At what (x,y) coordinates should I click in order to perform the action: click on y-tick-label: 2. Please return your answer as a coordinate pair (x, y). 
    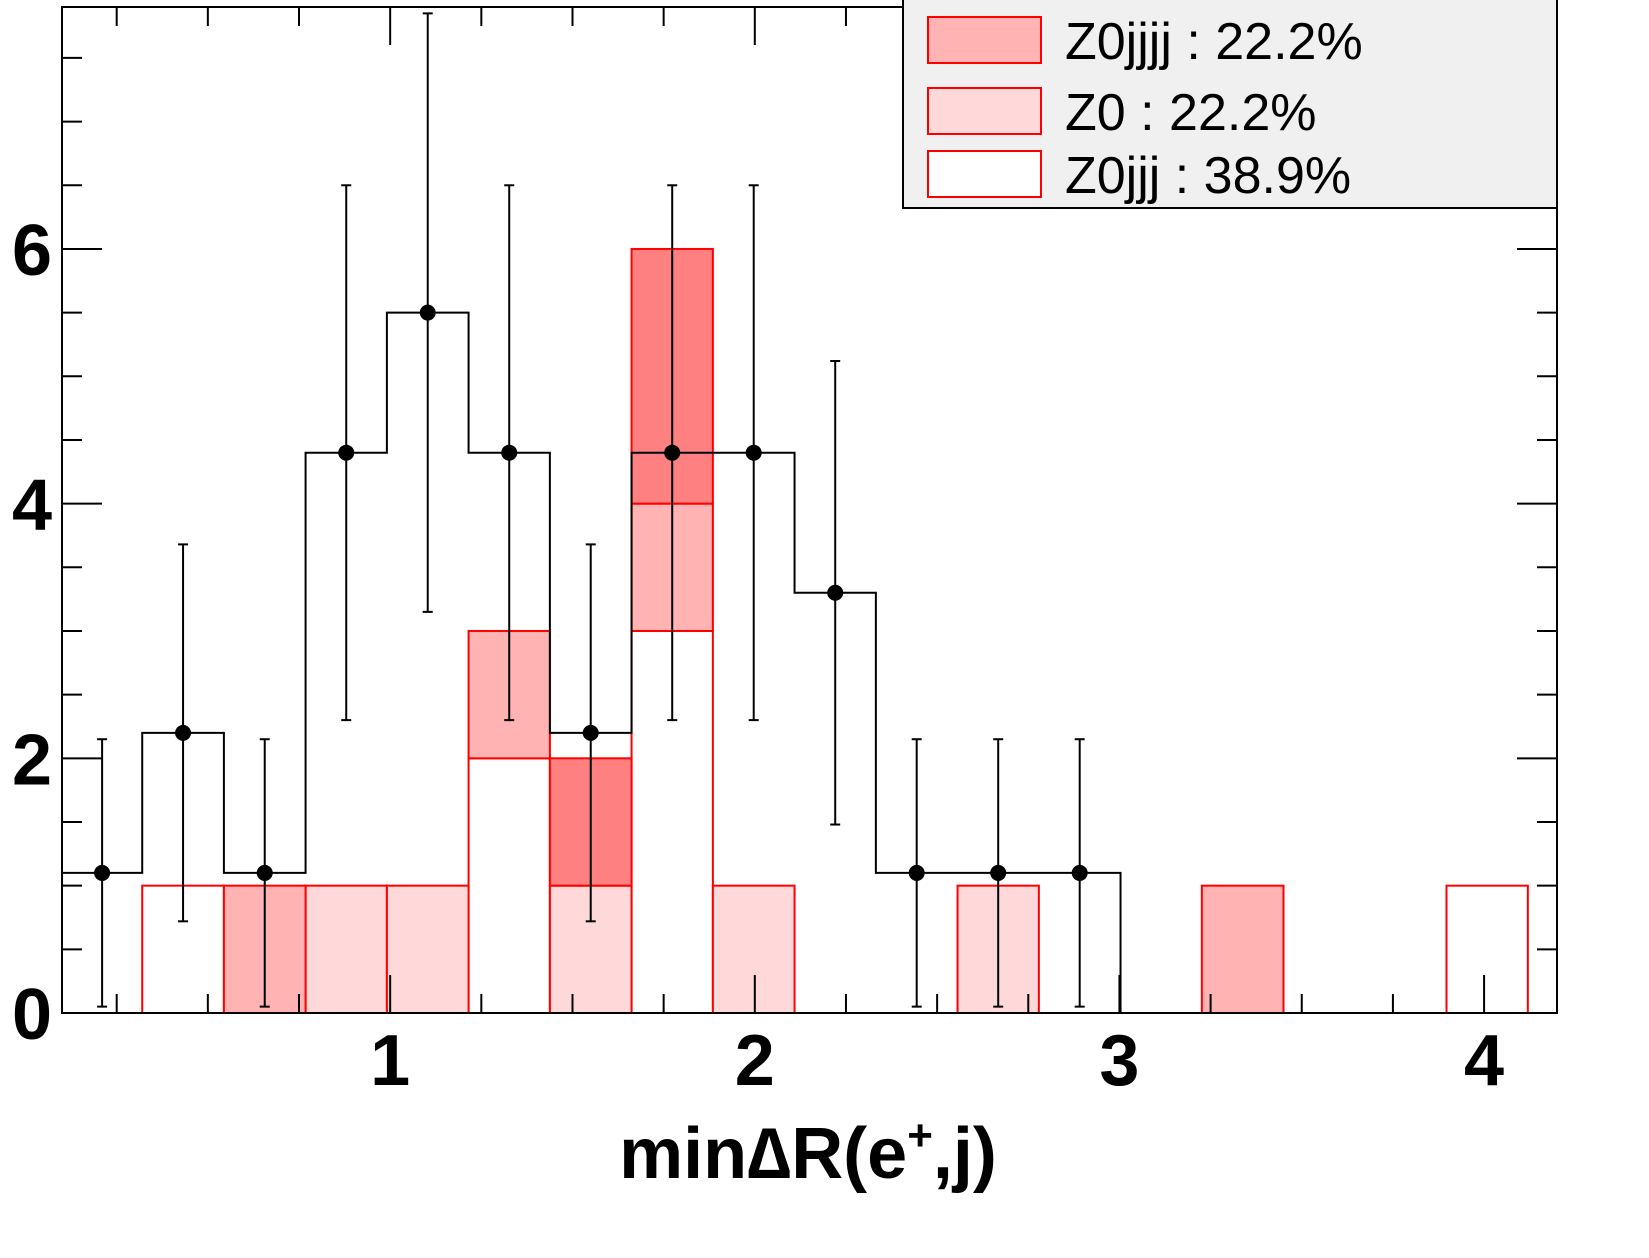
    Looking at the image, I should click on (32, 760).